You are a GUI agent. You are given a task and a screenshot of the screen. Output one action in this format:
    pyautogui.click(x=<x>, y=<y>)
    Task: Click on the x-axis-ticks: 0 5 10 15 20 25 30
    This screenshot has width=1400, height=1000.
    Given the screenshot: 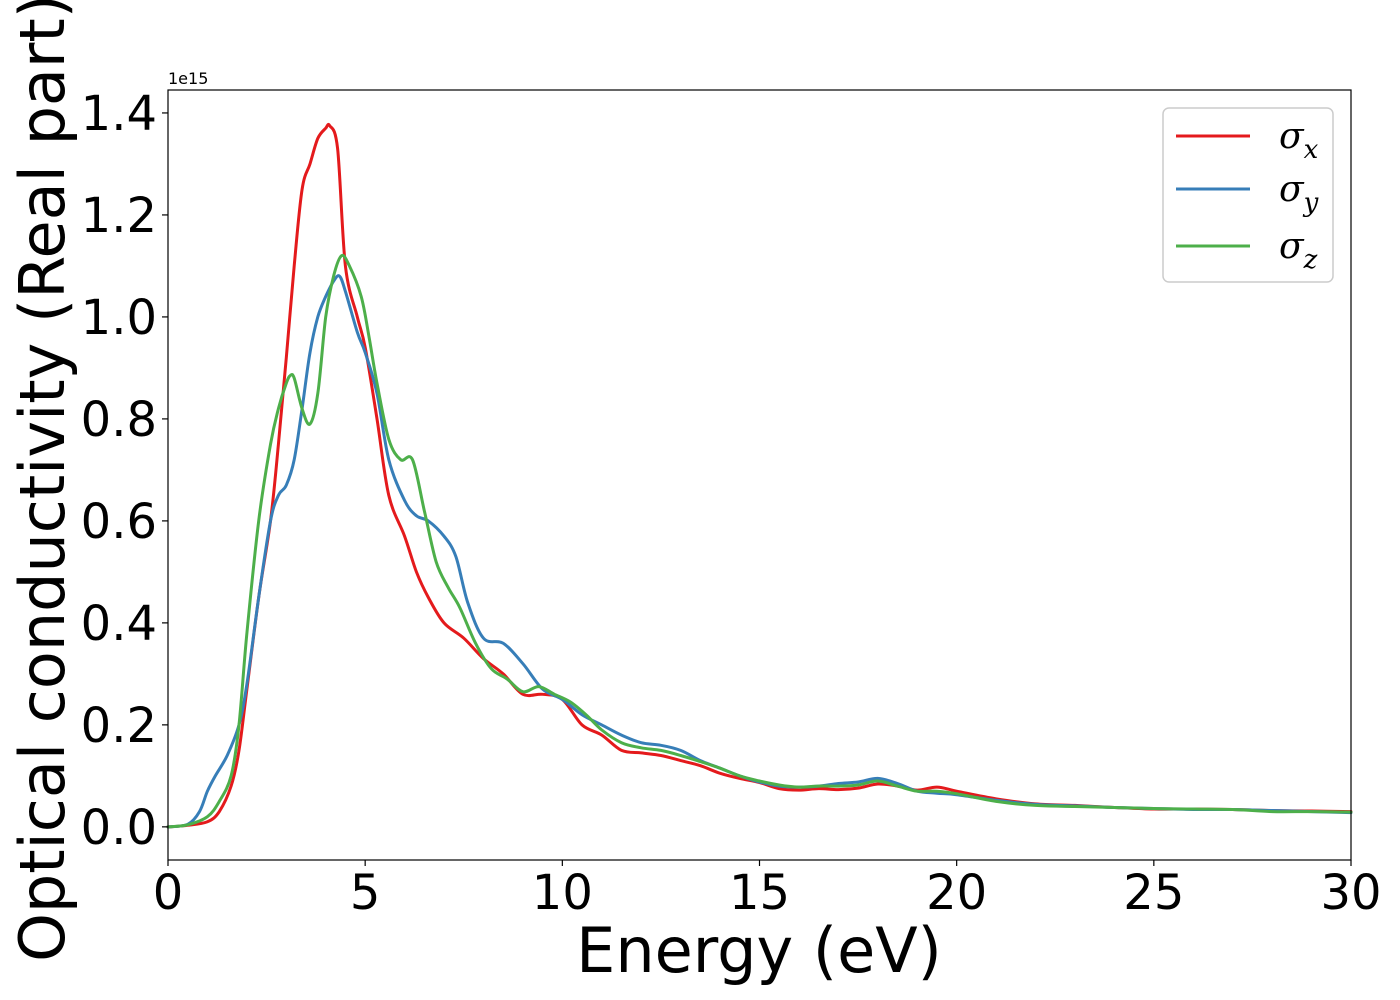 What is the action you would take?
    pyautogui.click(x=767, y=890)
    